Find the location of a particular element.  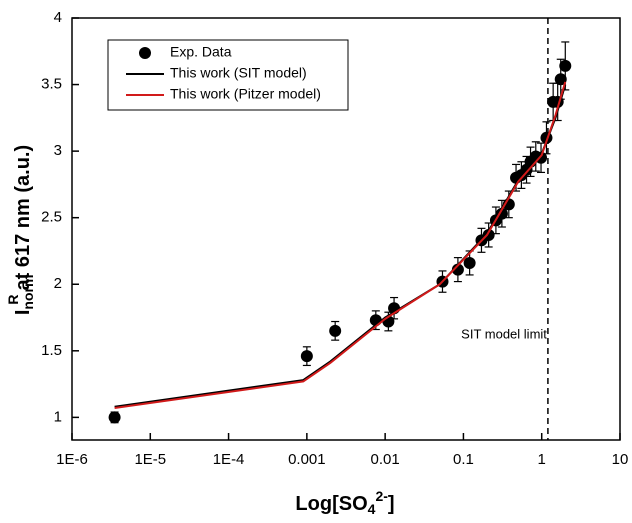

x-tick-label: 0.001 is located at coordinates (307, 459).